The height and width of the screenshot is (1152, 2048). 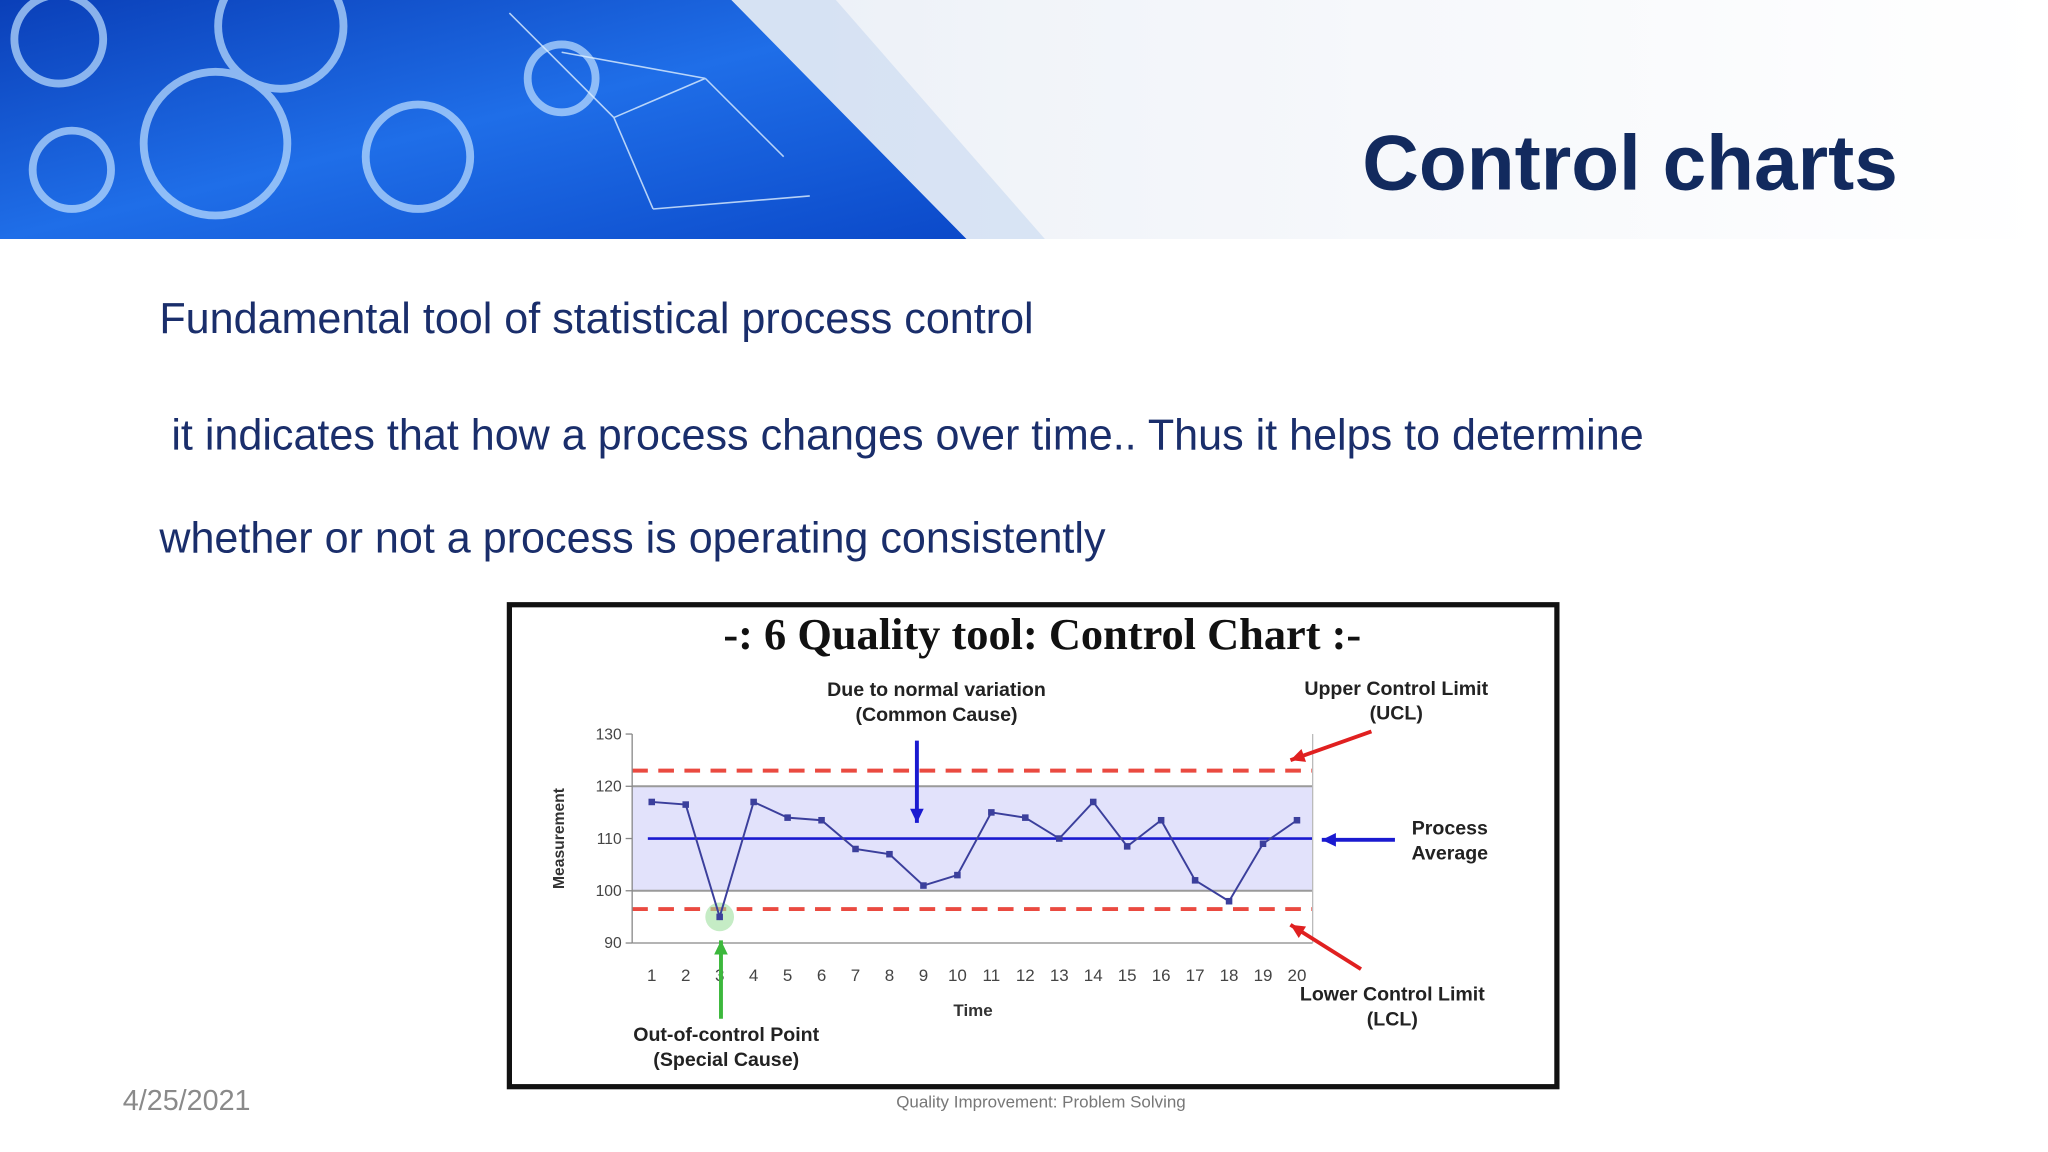 I want to click on x-tick-label: 1, so click(x=651, y=975).